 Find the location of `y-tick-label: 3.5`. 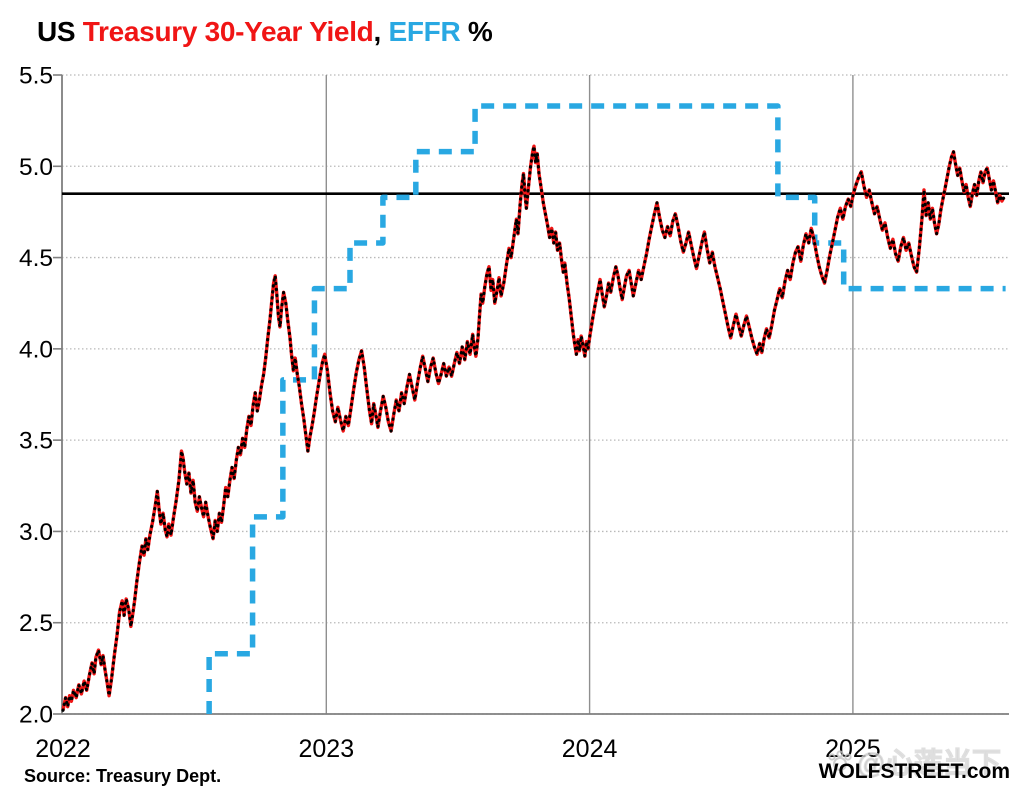

y-tick-label: 3.5 is located at coordinates (36, 441).